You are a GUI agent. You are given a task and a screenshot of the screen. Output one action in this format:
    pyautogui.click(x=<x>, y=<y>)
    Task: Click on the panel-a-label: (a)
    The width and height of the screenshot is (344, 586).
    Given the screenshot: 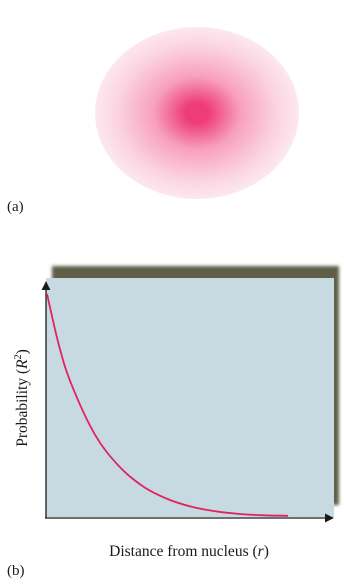 What is the action you would take?
    pyautogui.click(x=15, y=207)
    